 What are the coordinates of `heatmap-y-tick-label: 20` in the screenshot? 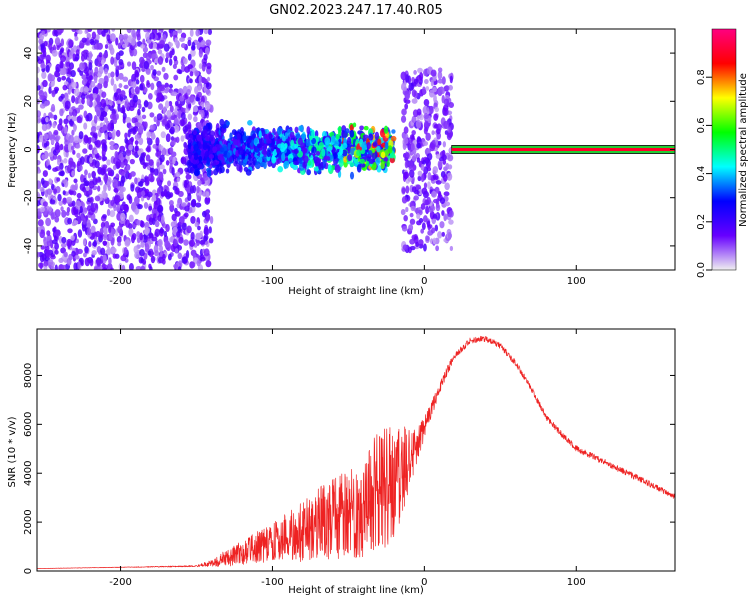 It's located at (28, 101).